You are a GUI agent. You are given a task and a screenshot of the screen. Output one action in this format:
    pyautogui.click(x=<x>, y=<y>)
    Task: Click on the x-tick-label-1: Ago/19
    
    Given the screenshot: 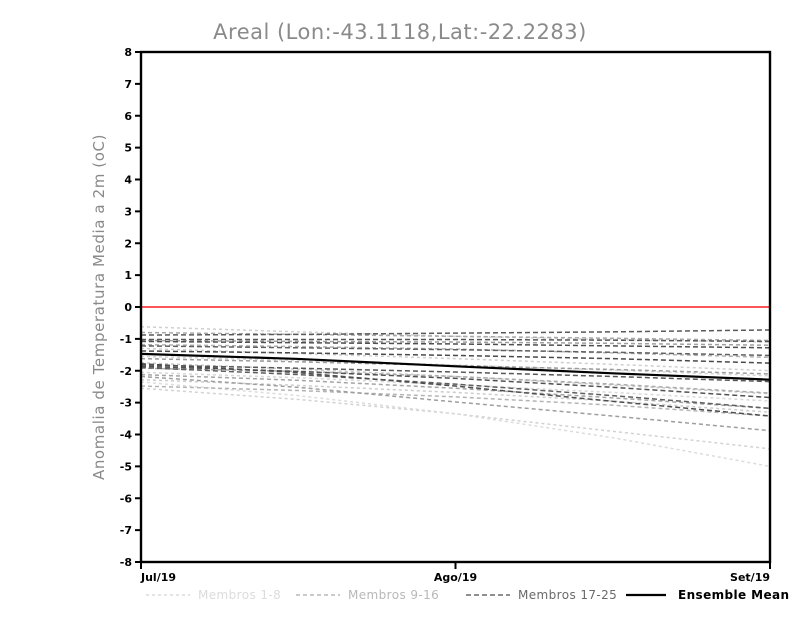 What is the action you would take?
    pyautogui.click(x=455, y=577)
    